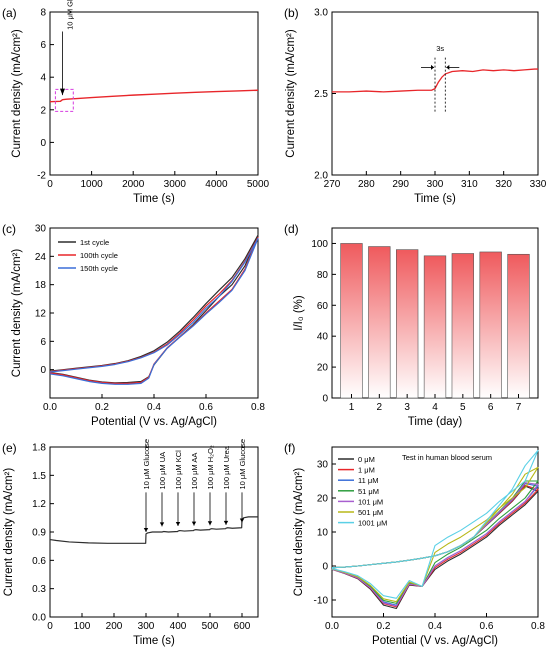  I want to click on panel-label: (a), so click(9, 13).